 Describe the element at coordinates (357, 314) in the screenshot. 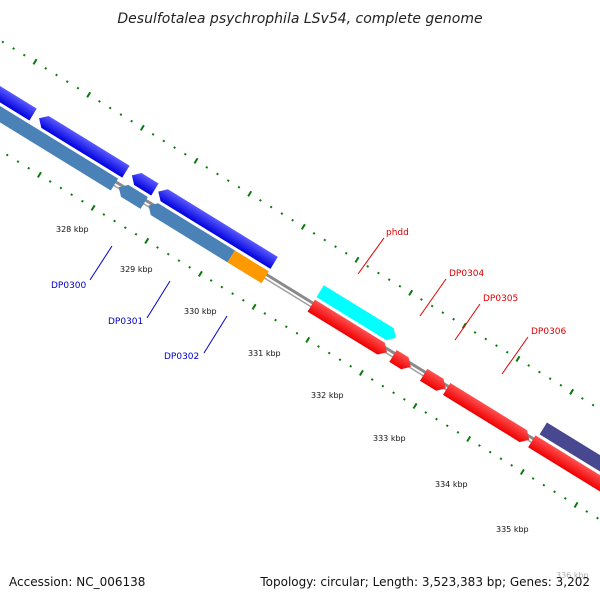

I see `gene-arrow-cyan-phdd` at that location.